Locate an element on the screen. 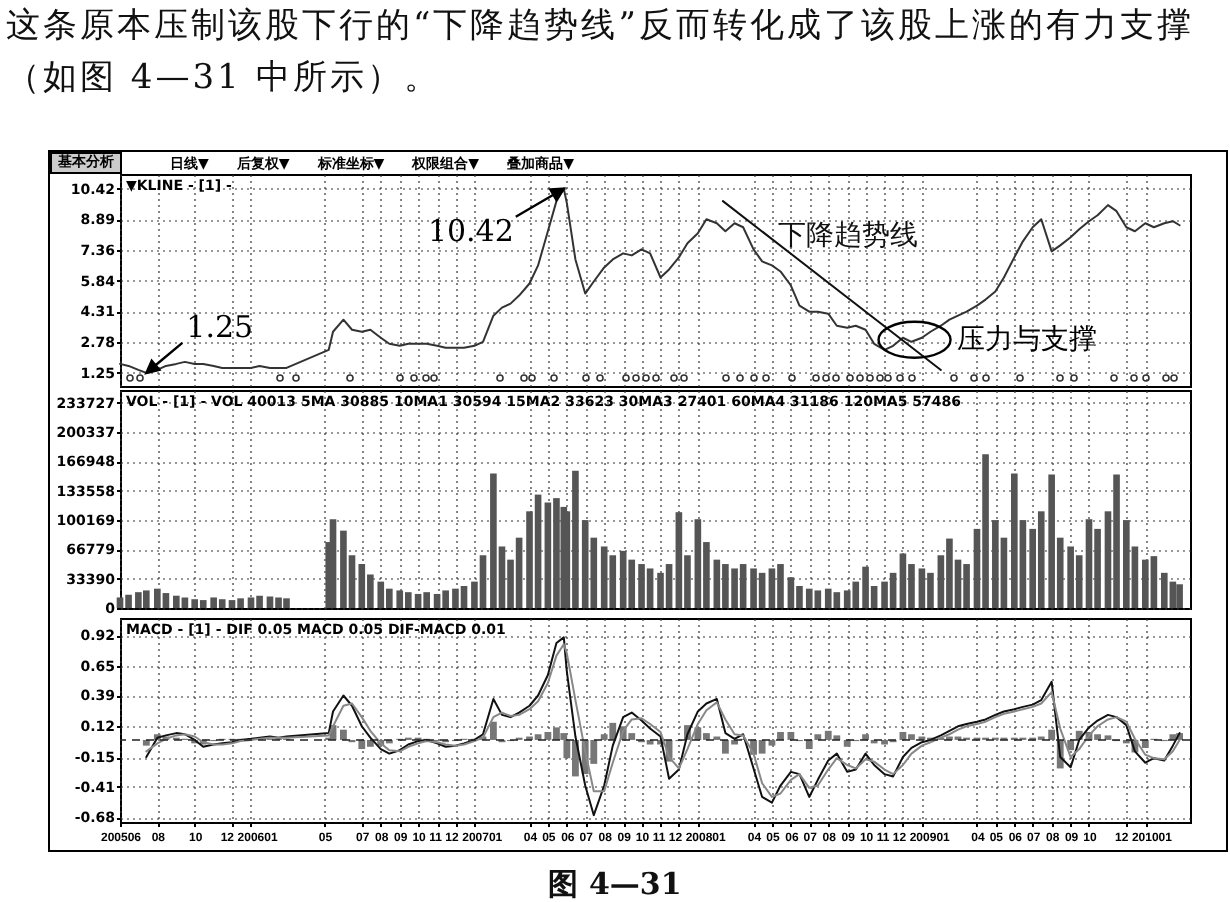  annotation: 压力与支撑 is located at coordinates (1025, 338).